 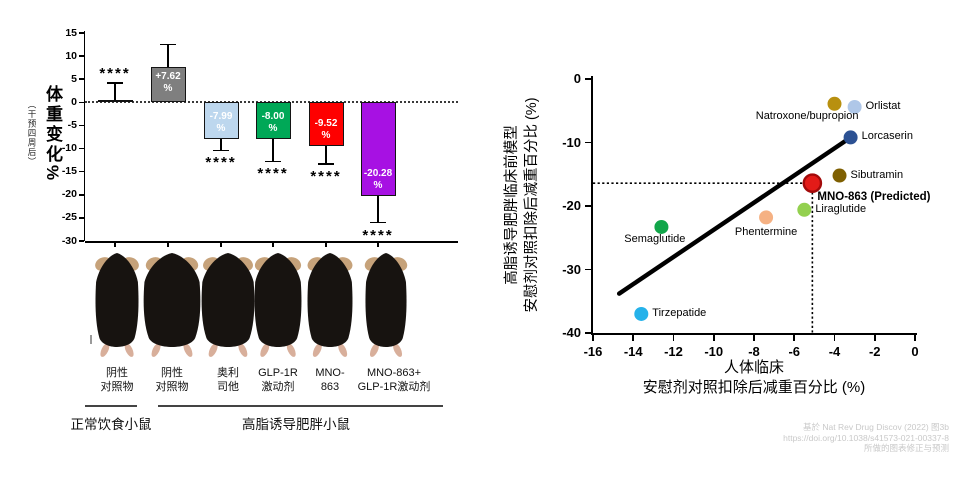 What do you see at coordinates (69, 171) in the screenshot?
I see `bar-y-tick-label: -15` at bounding box center [69, 171].